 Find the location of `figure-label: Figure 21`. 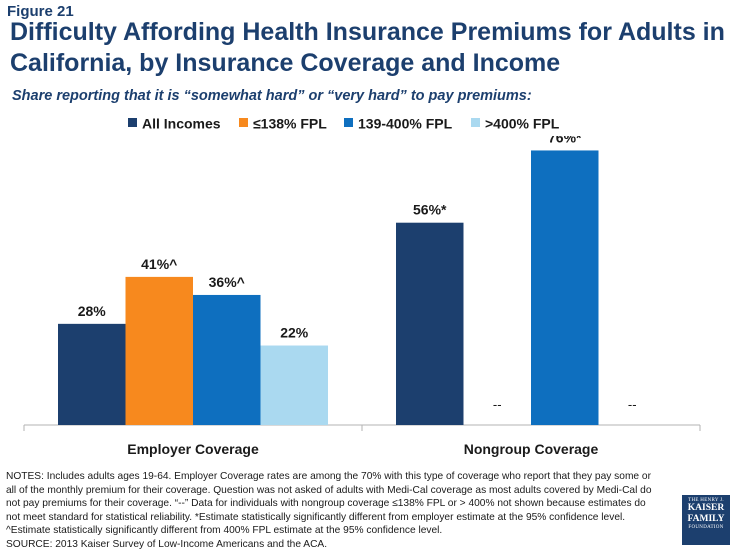

figure-label: Figure 21 is located at coordinates (40, 11).